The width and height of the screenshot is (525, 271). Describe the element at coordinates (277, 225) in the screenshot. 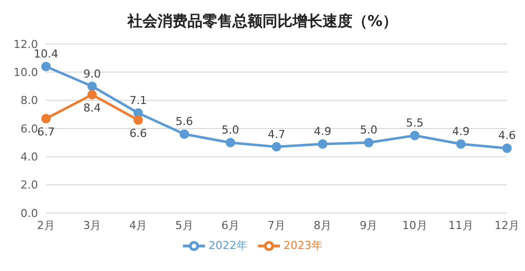

I see `x-tick-label: 7月` at that location.